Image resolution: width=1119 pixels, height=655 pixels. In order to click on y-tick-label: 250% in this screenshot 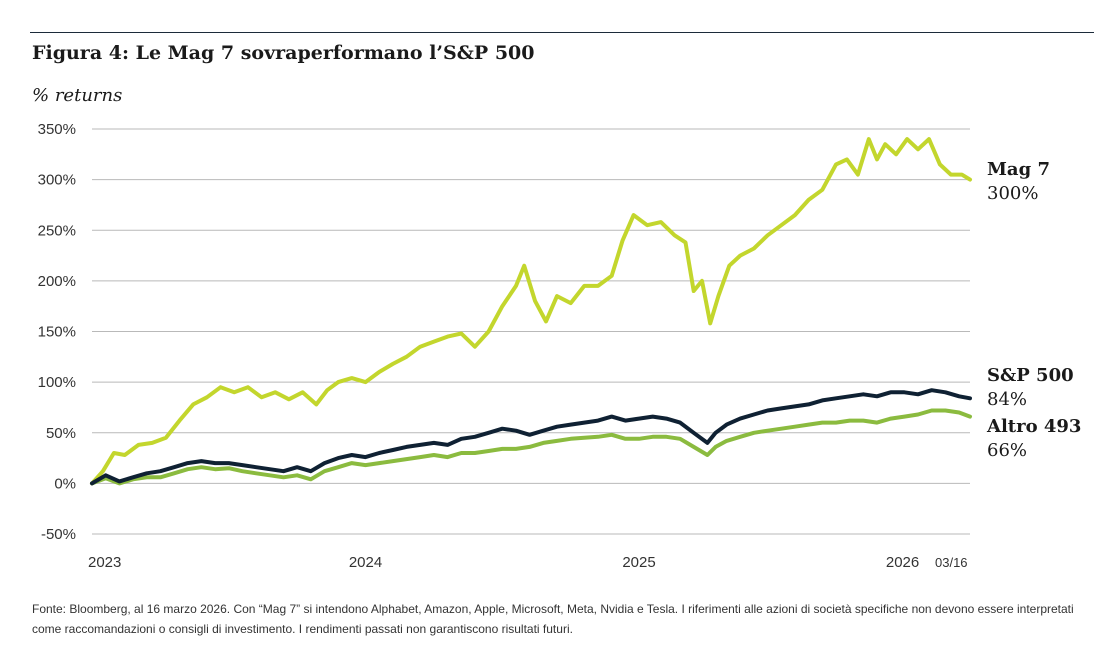, I will do `click(57, 230)`.